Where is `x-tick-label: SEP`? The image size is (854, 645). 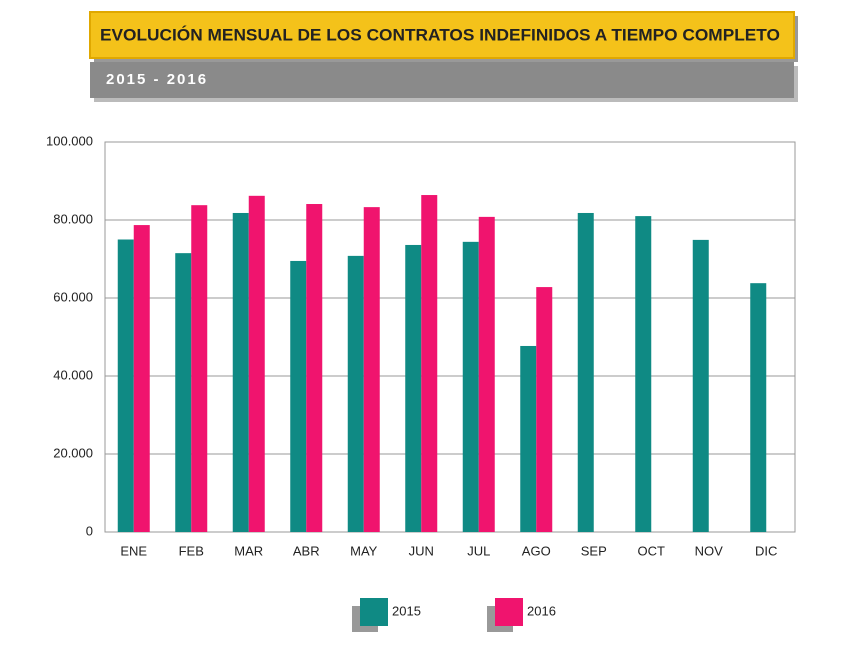 x-tick-label: SEP is located at coordinates (594, 550).